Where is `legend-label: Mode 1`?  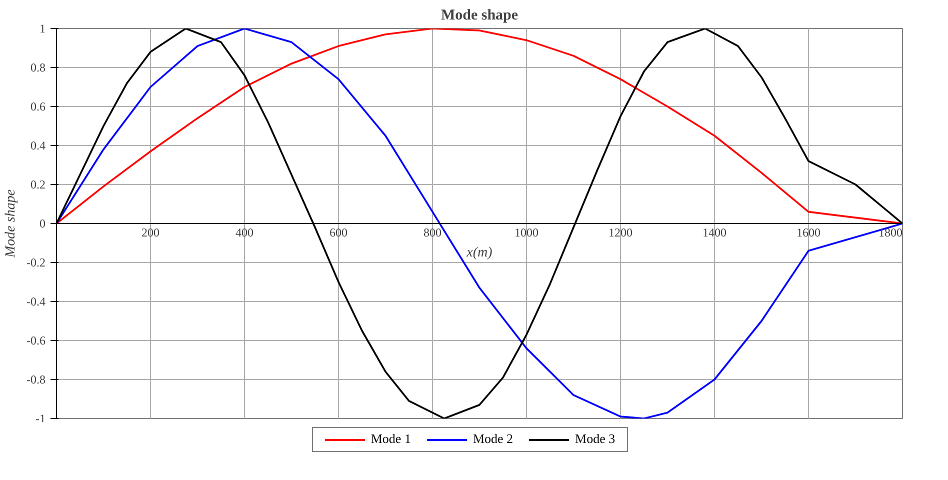
legend-label: Mode 1 is located at coordinates (390, 439).